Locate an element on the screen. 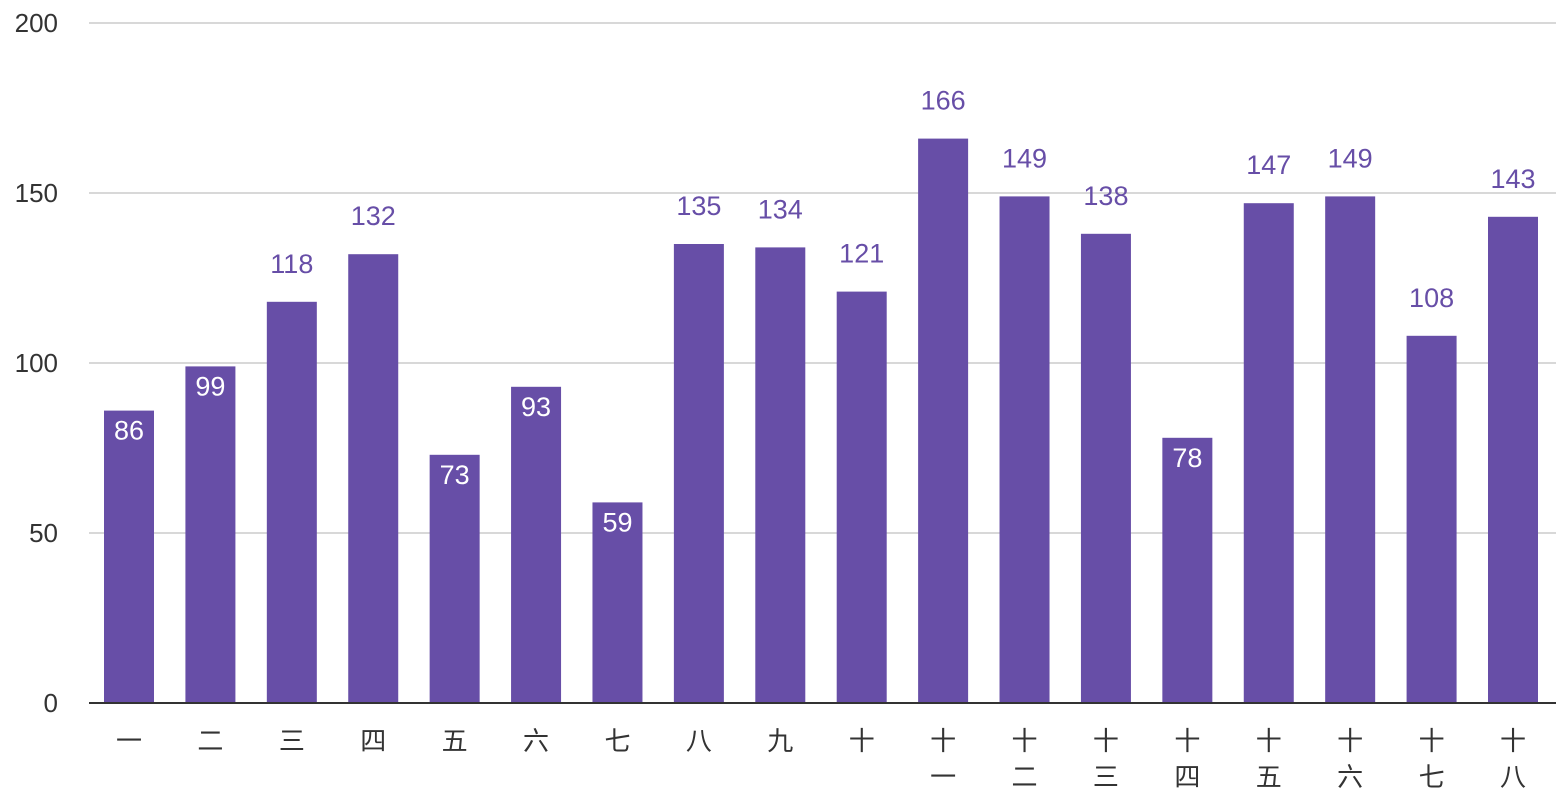 This screenshot has width=1556, height=802. data-label: 93 is located at coordinates (536, 407).